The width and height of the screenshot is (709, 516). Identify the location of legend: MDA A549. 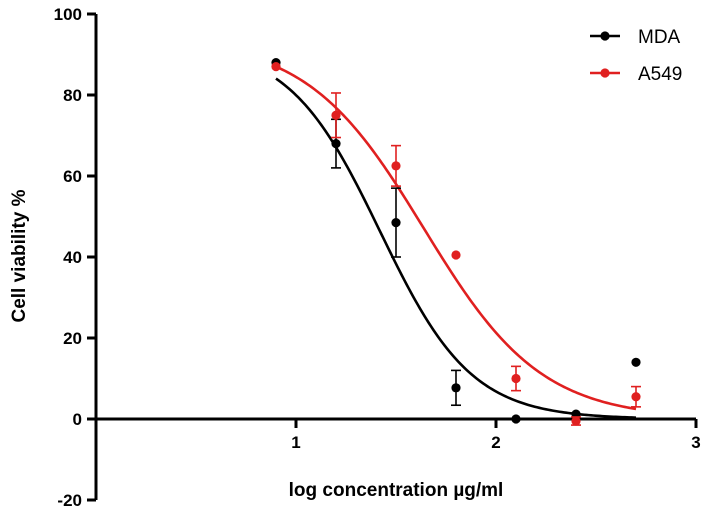
(636, 56).